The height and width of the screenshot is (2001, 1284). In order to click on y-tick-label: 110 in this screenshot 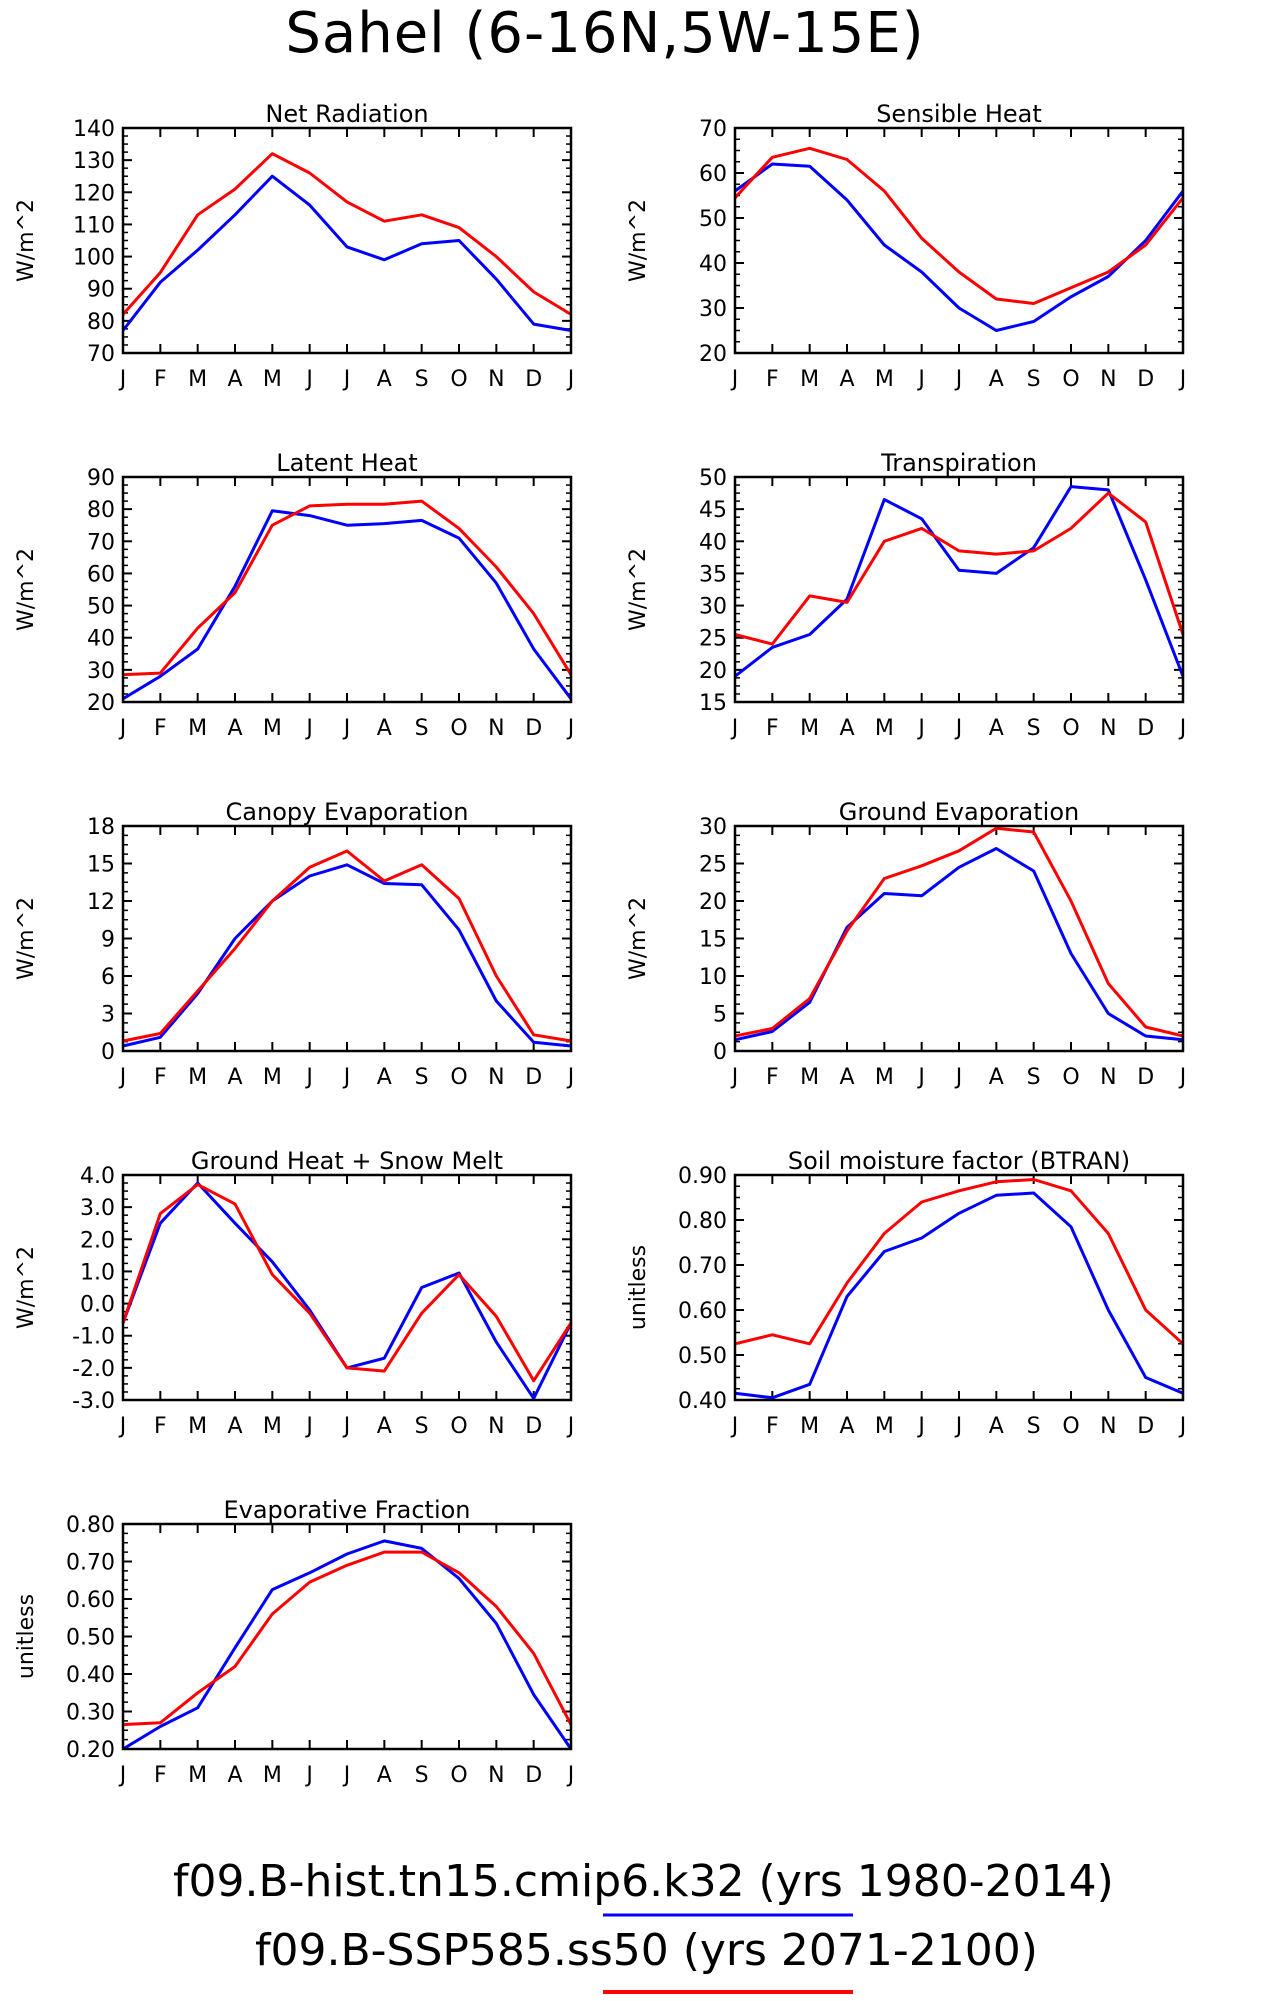, I will do `click(94, 225)`.